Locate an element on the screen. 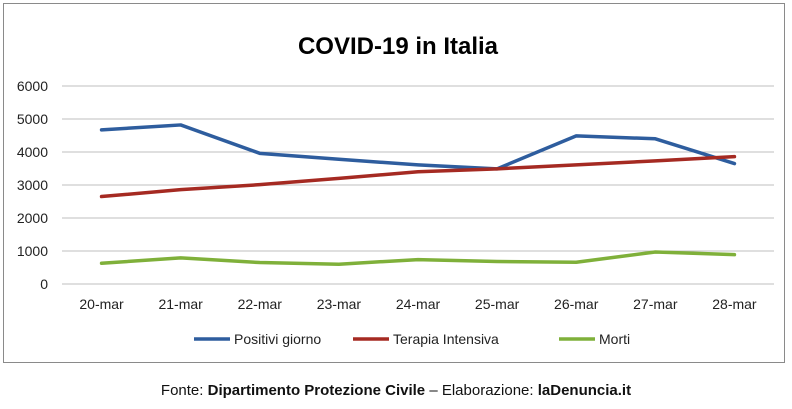 The width and height of the screenshot is (792, 409). x-tick-label: 23-mar is located at coordinates (339, 304).